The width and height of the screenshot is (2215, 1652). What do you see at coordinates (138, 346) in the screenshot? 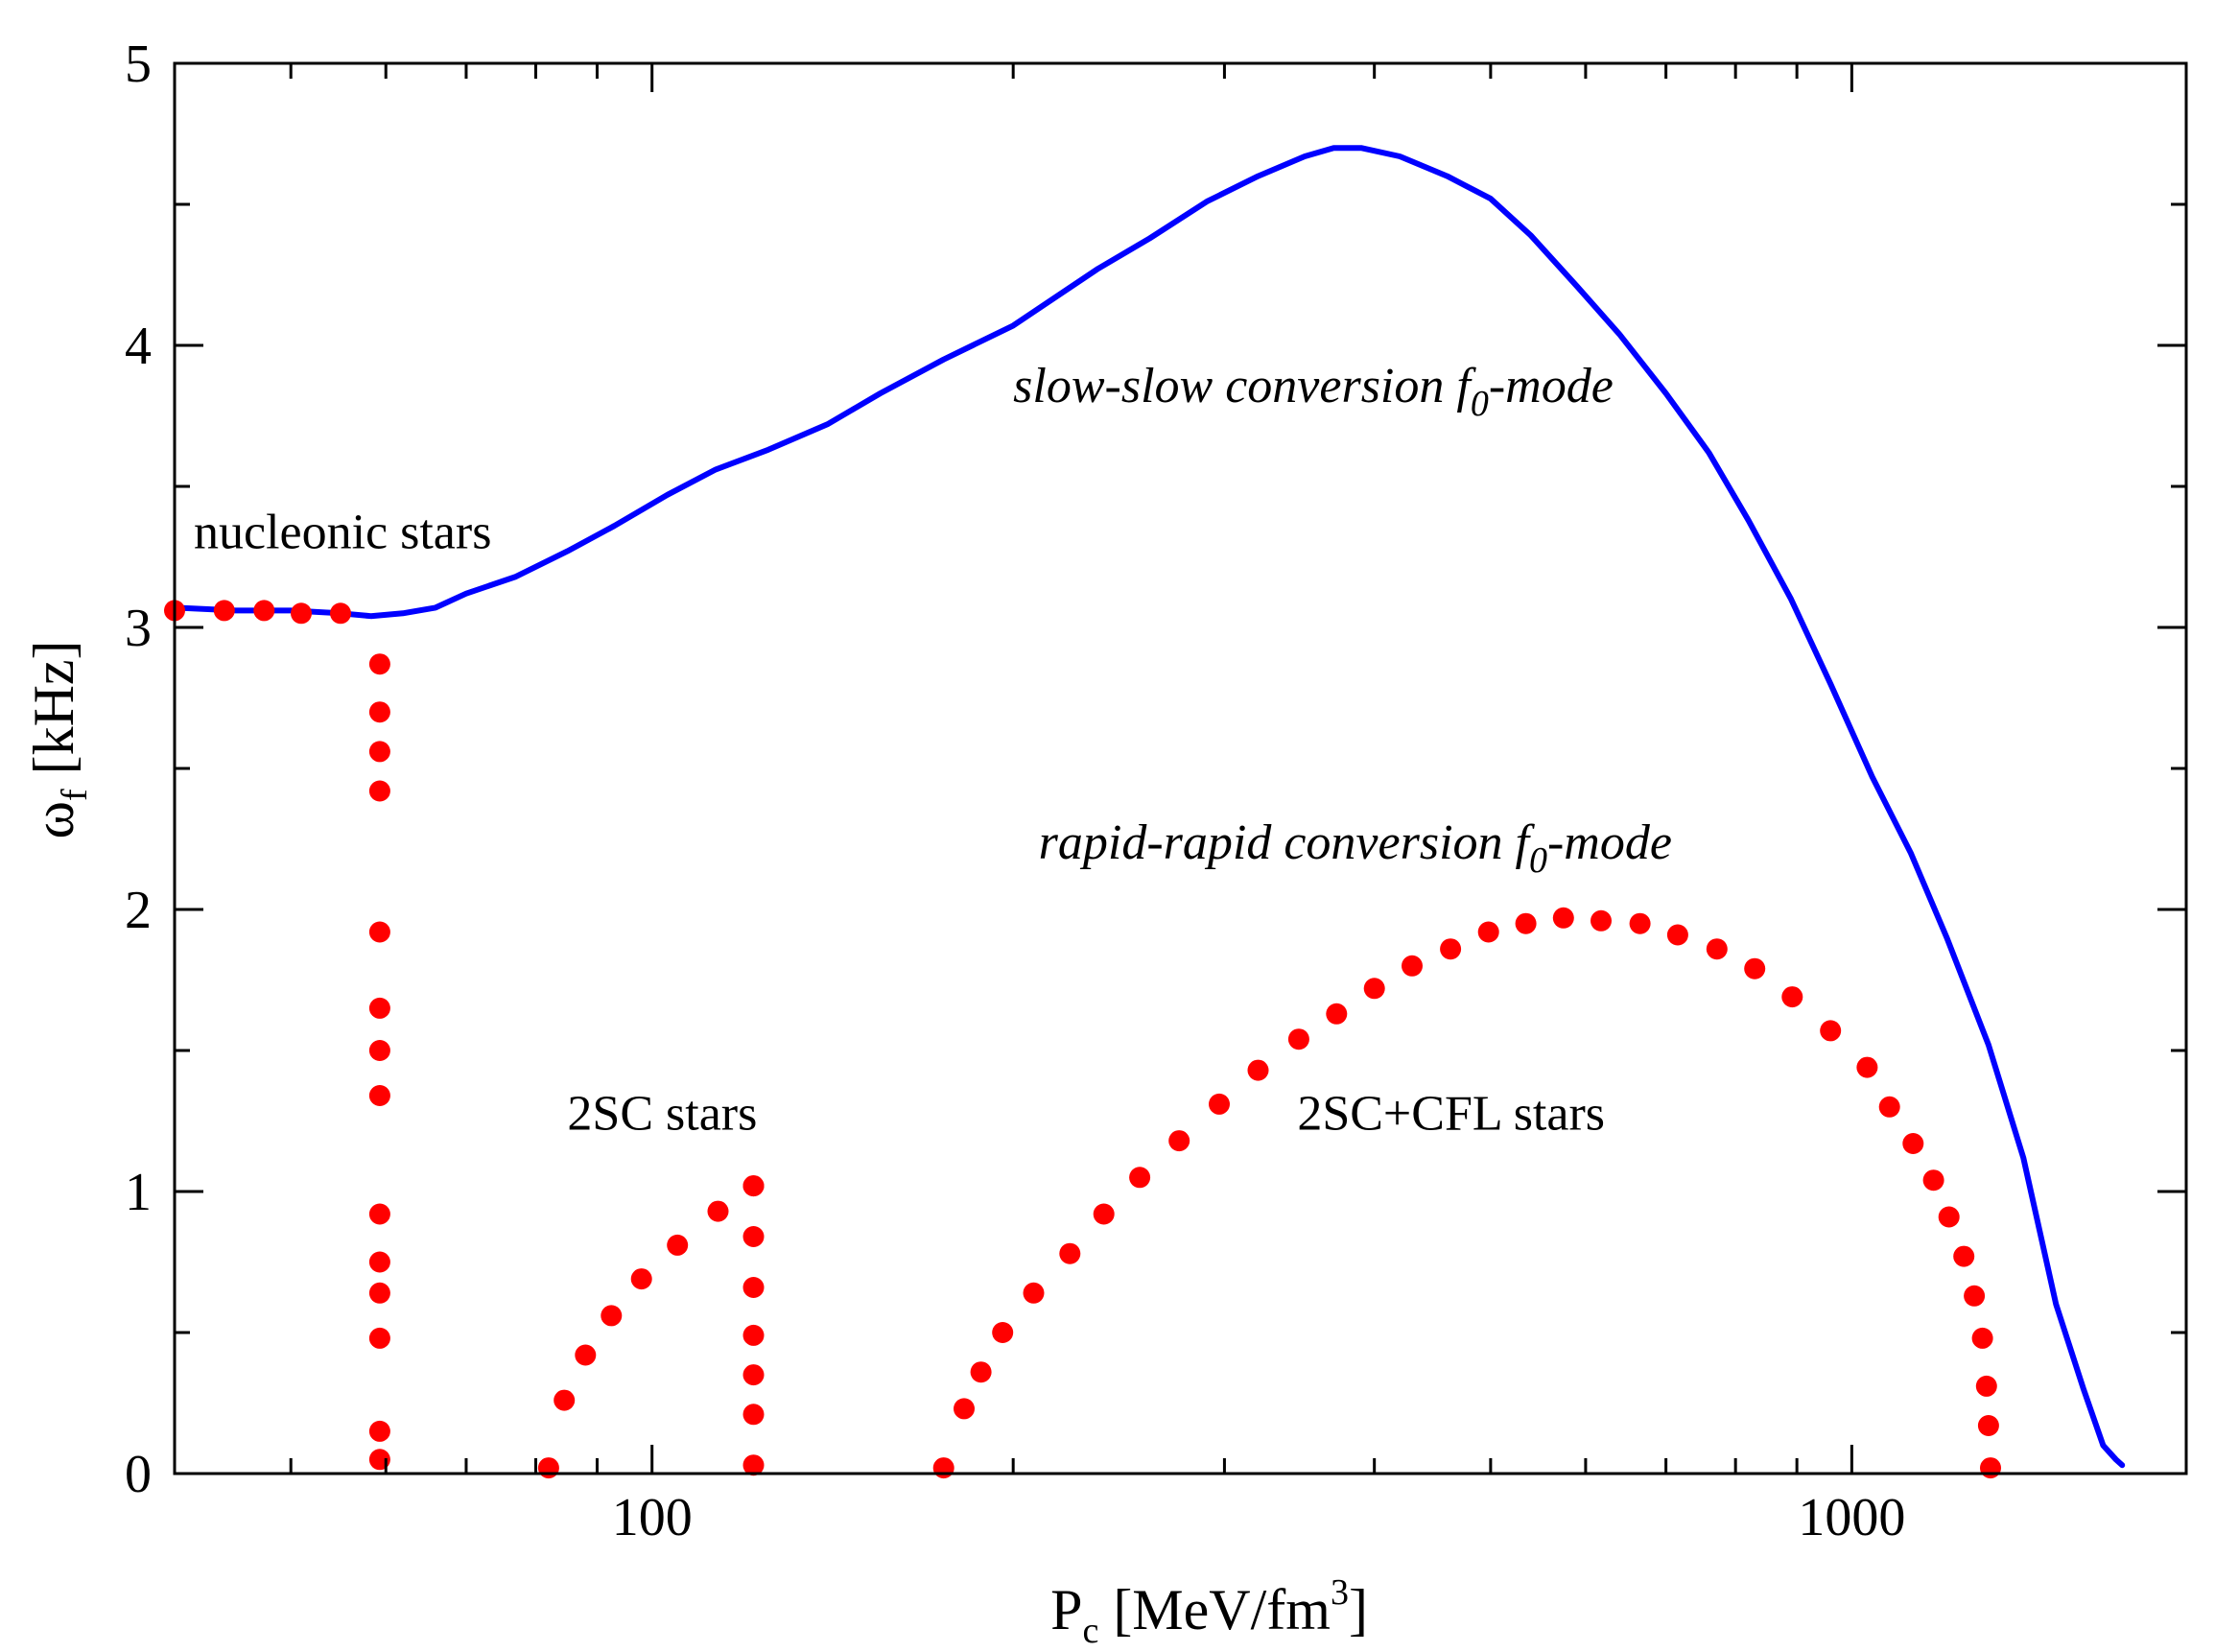
I see `y-tick-label: 4` at bounding box center [138, 346].